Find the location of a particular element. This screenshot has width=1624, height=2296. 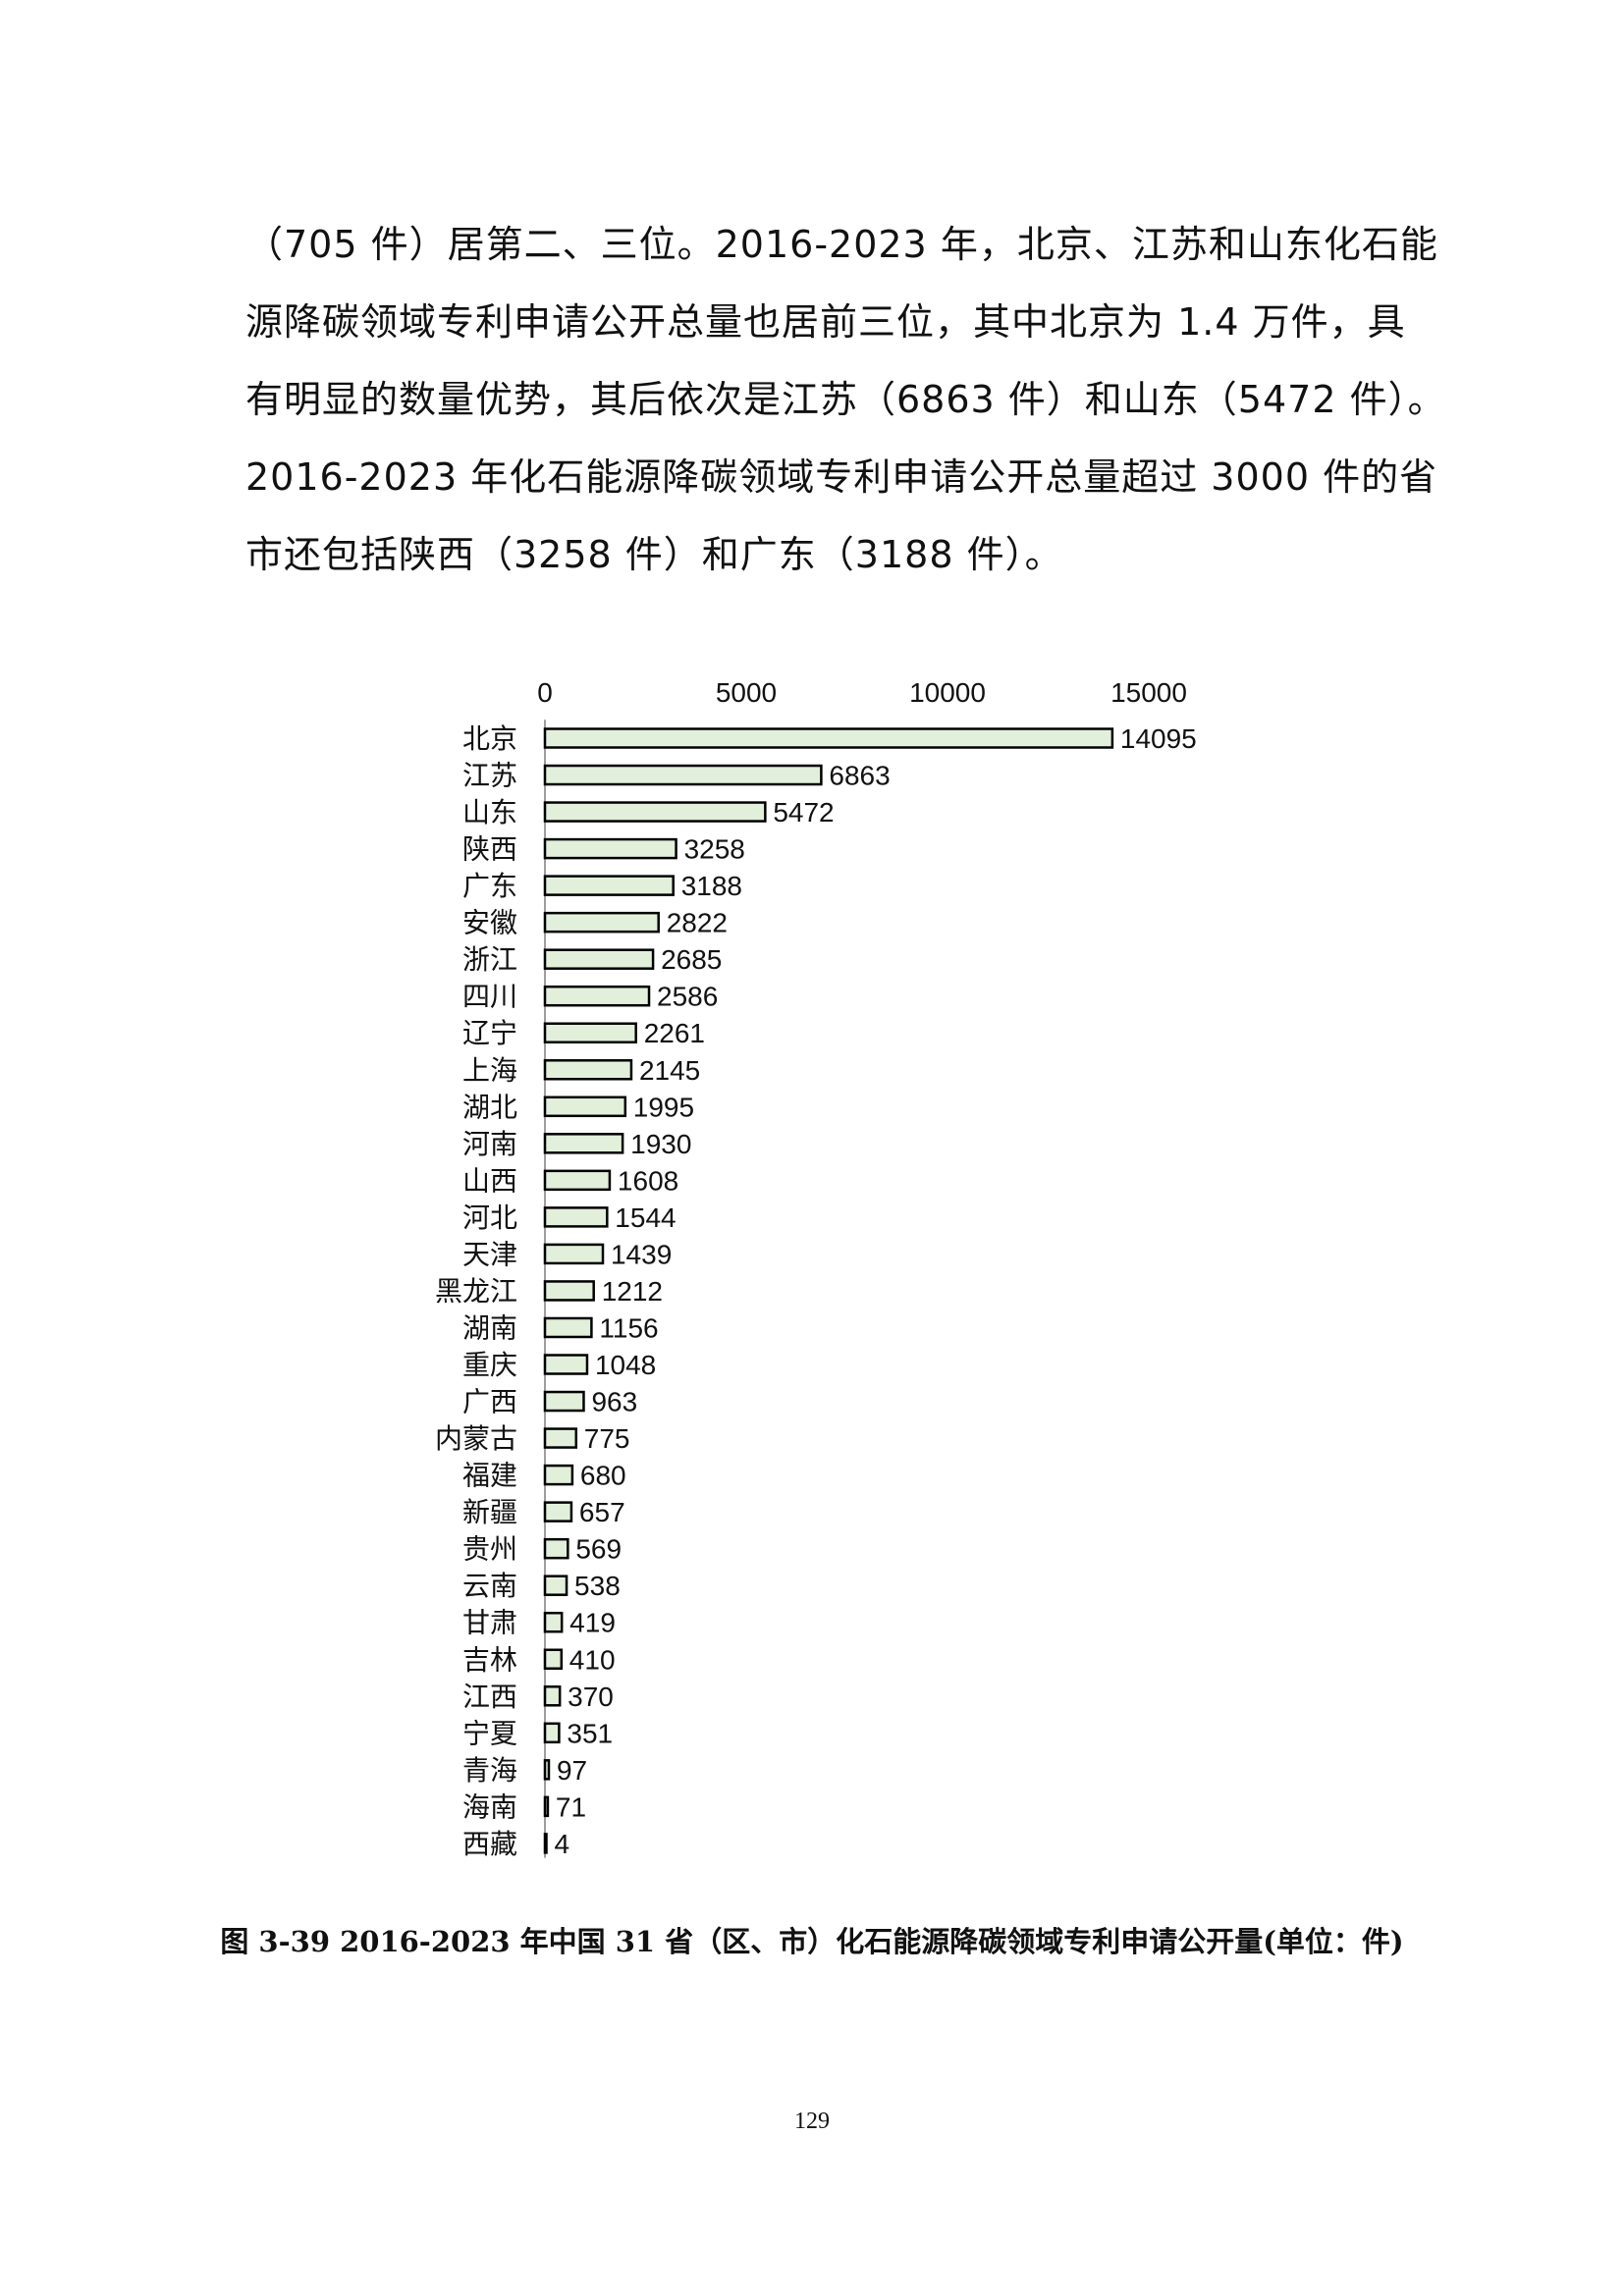

category-label: 云南 is located at coordinates (489, 1586).